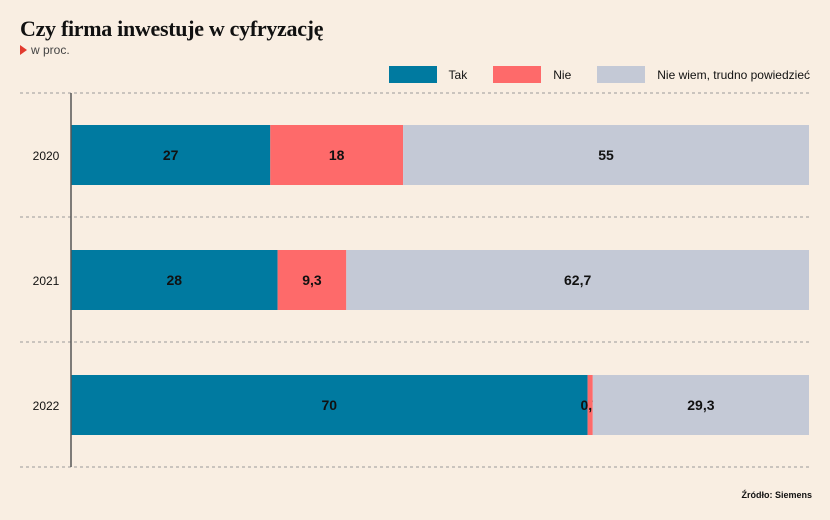  Describe the element at coordinates (562, 74) in the screenshot. I see `legend-label-nie: Nie` at that location.